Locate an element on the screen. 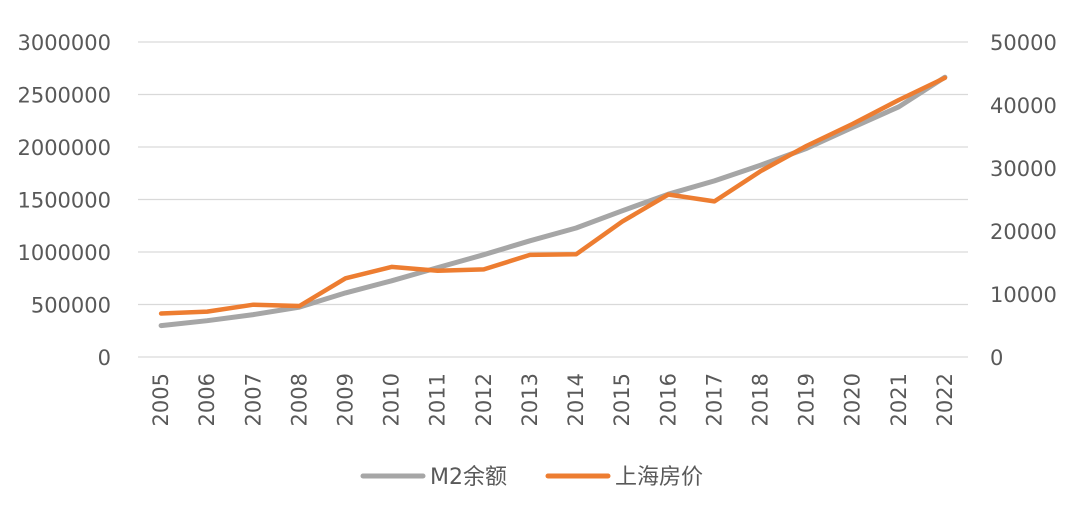  y-right-tick-label: 0 is located at coordinates (996, 358).